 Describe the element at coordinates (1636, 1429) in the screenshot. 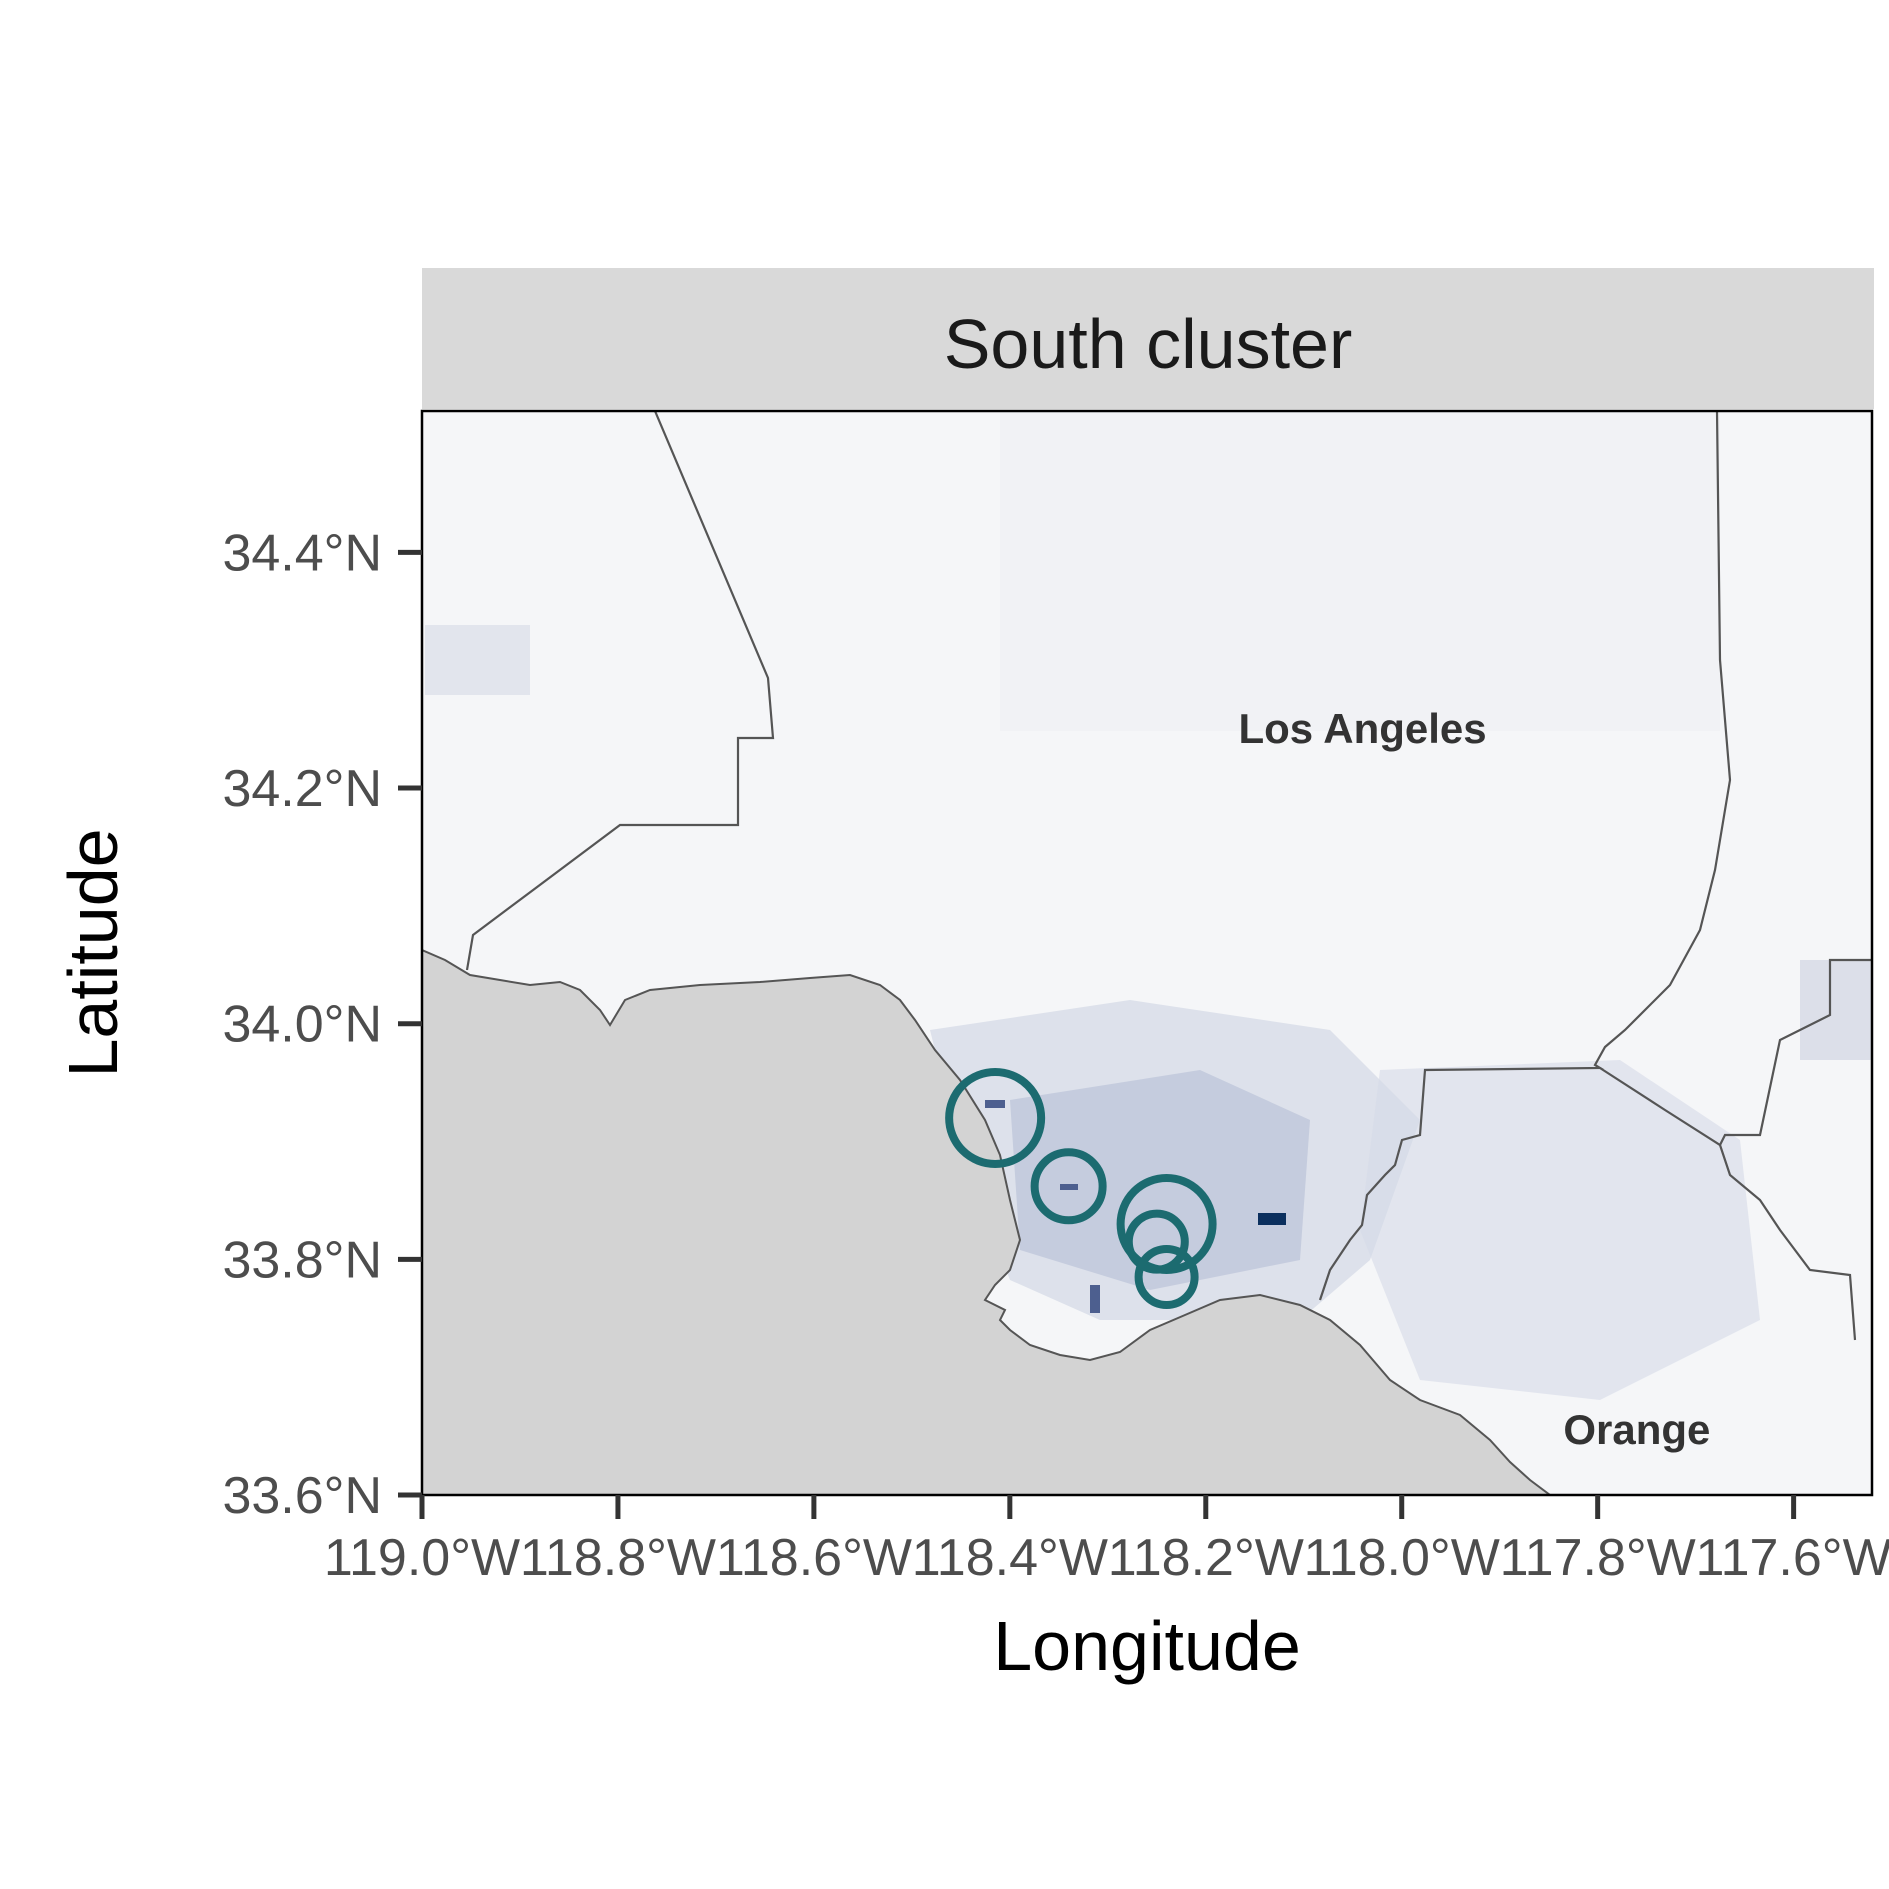

I see `region-label-orange: Orange` at that location.